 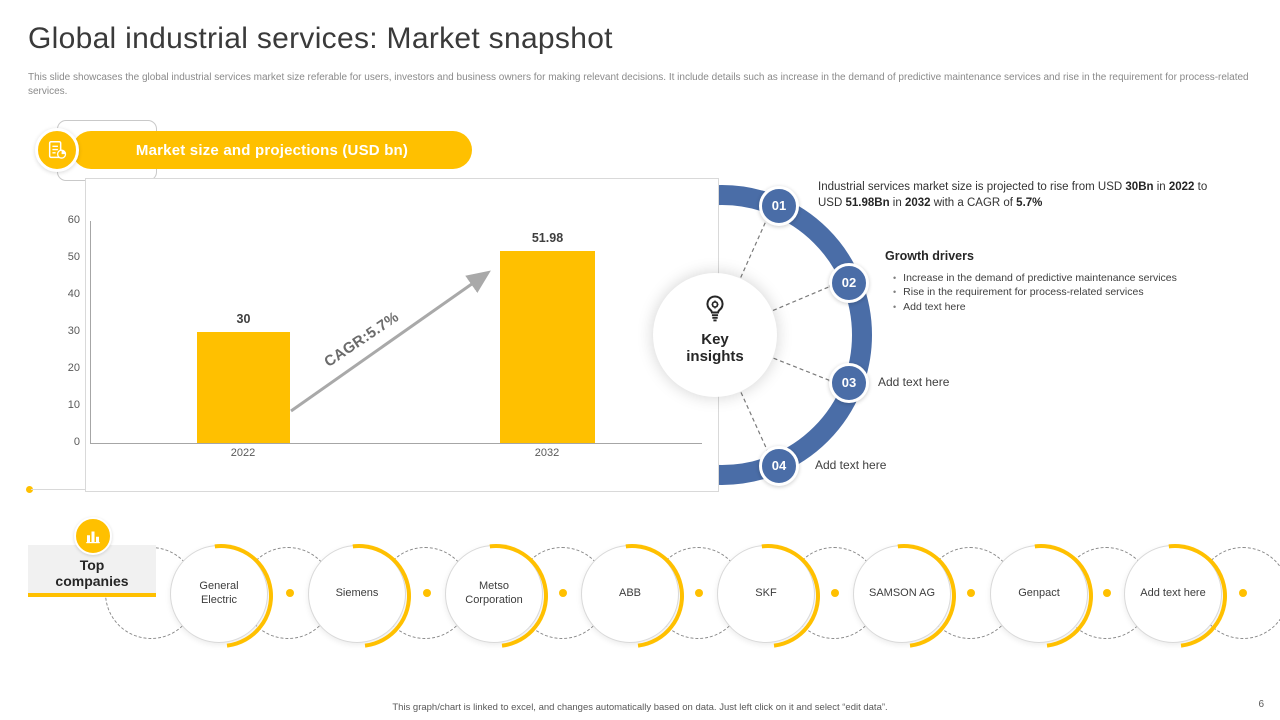 I want to click on buildings-icon-glyph, so click(x=93, y=537).